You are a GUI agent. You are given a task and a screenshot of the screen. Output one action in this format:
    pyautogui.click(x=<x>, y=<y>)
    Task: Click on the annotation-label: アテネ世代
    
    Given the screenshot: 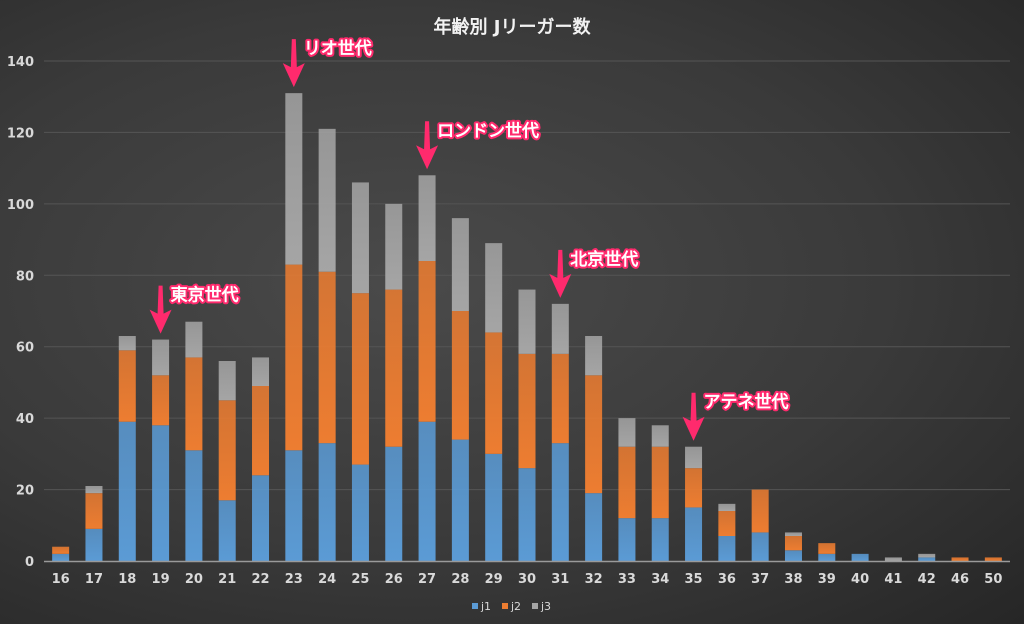 What is the action you would take?
    pyautogui.click(x=746, y=402)
    